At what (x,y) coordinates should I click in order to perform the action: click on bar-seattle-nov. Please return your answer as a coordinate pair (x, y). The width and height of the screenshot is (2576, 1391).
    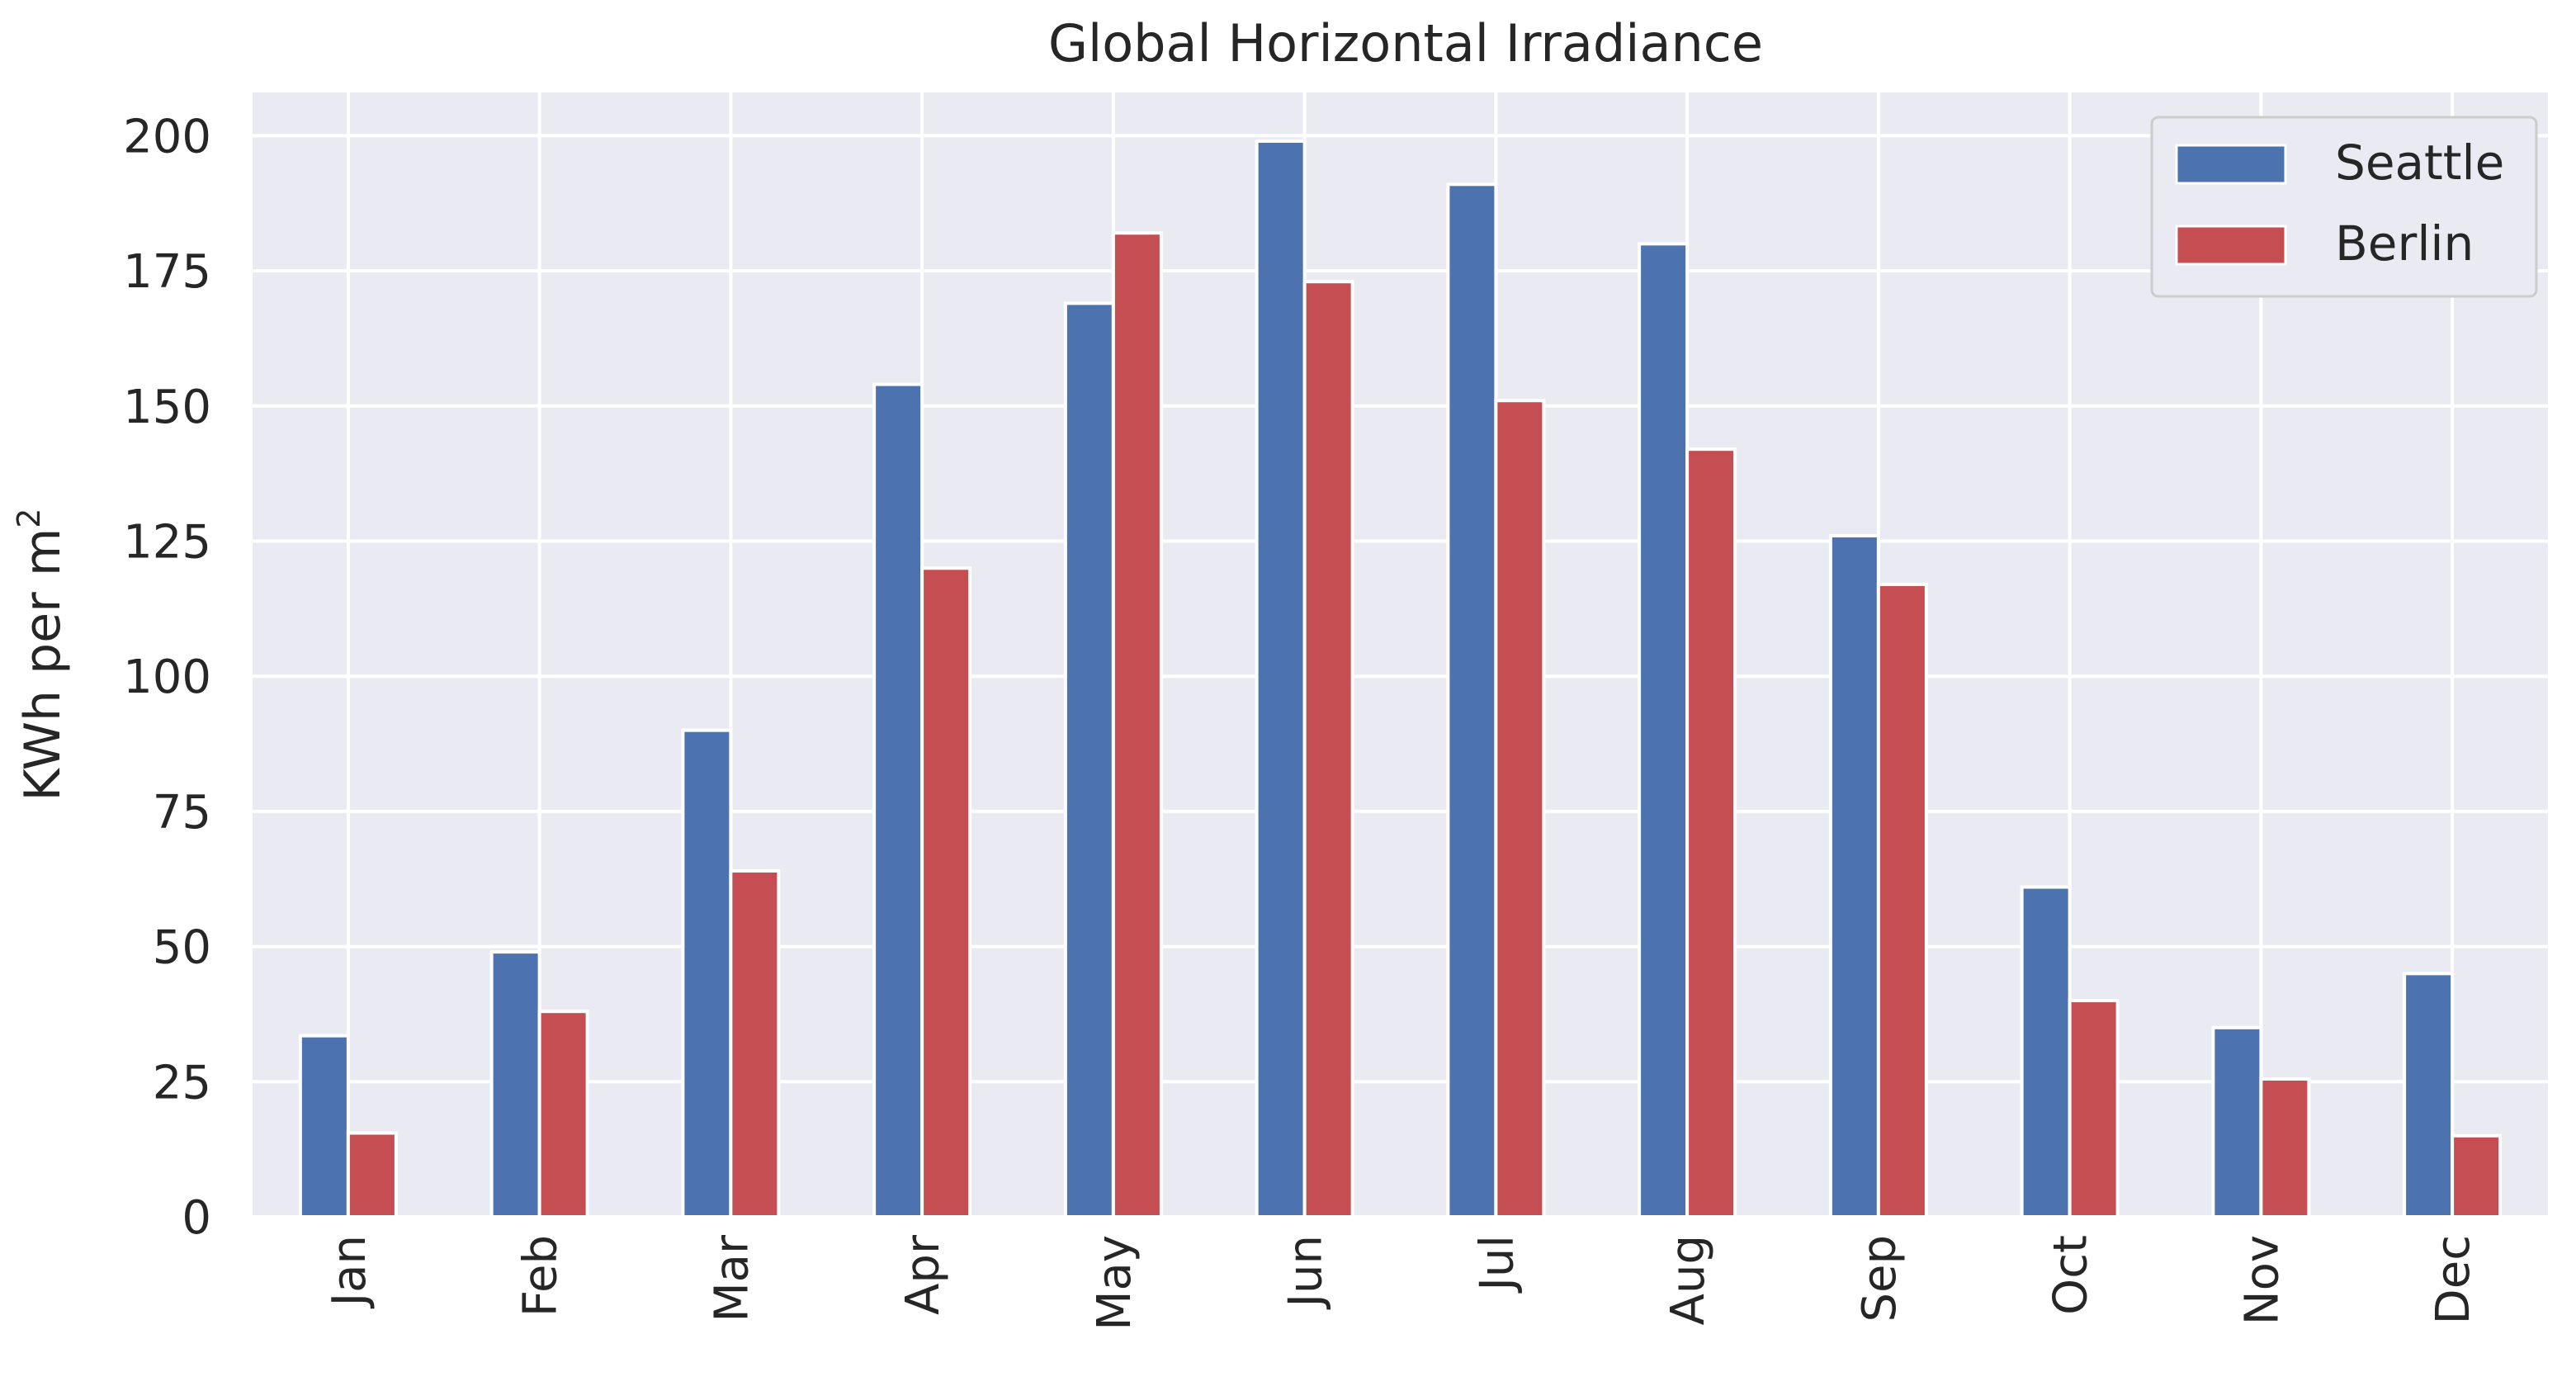
    Looking at the image, I should click on (2237, 1121).